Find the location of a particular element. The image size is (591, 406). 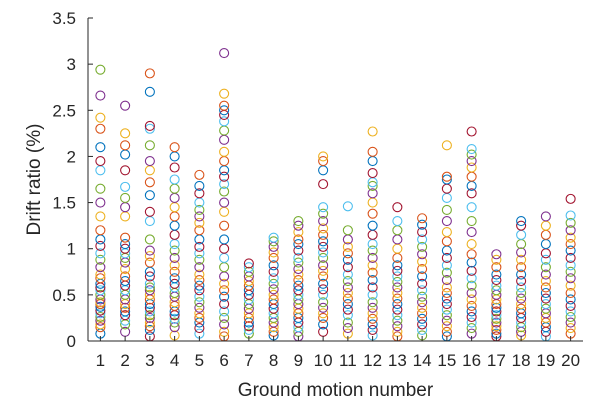

x-tick-label: 10 is located at coordinates (323, 360).